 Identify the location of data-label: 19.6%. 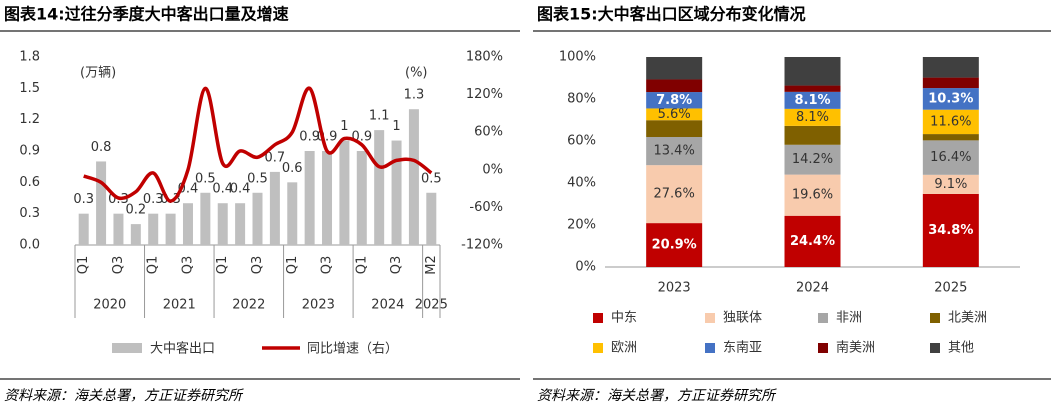
(812, 195).